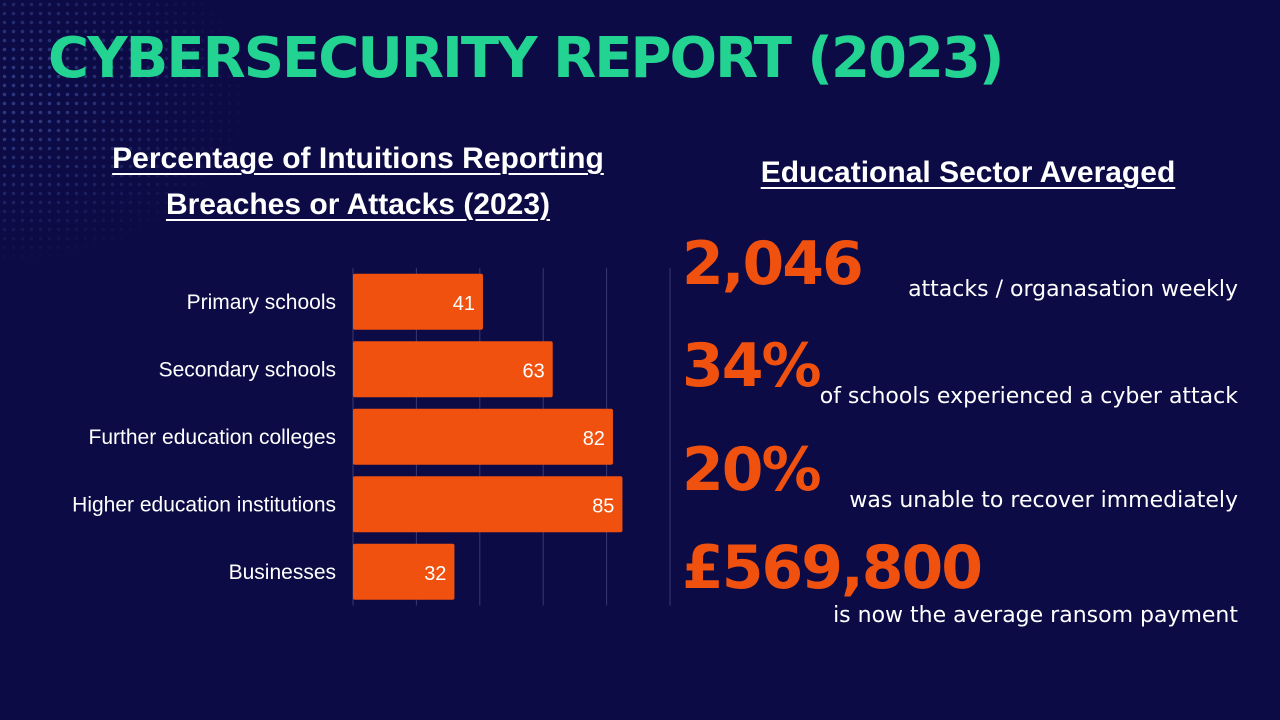 This screenshot has height=720, width=1280. Describe the element at coordinates (752, 366) in the screenshot. I see `stat-value: 34%` at that location.